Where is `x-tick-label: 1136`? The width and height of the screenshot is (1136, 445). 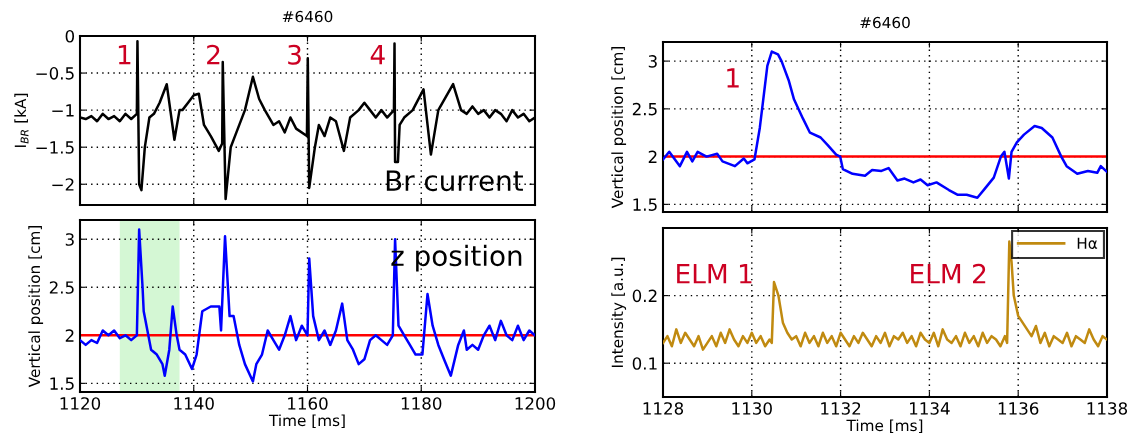 x-tick-label: 1136 is located at coordinates (1018, 408).